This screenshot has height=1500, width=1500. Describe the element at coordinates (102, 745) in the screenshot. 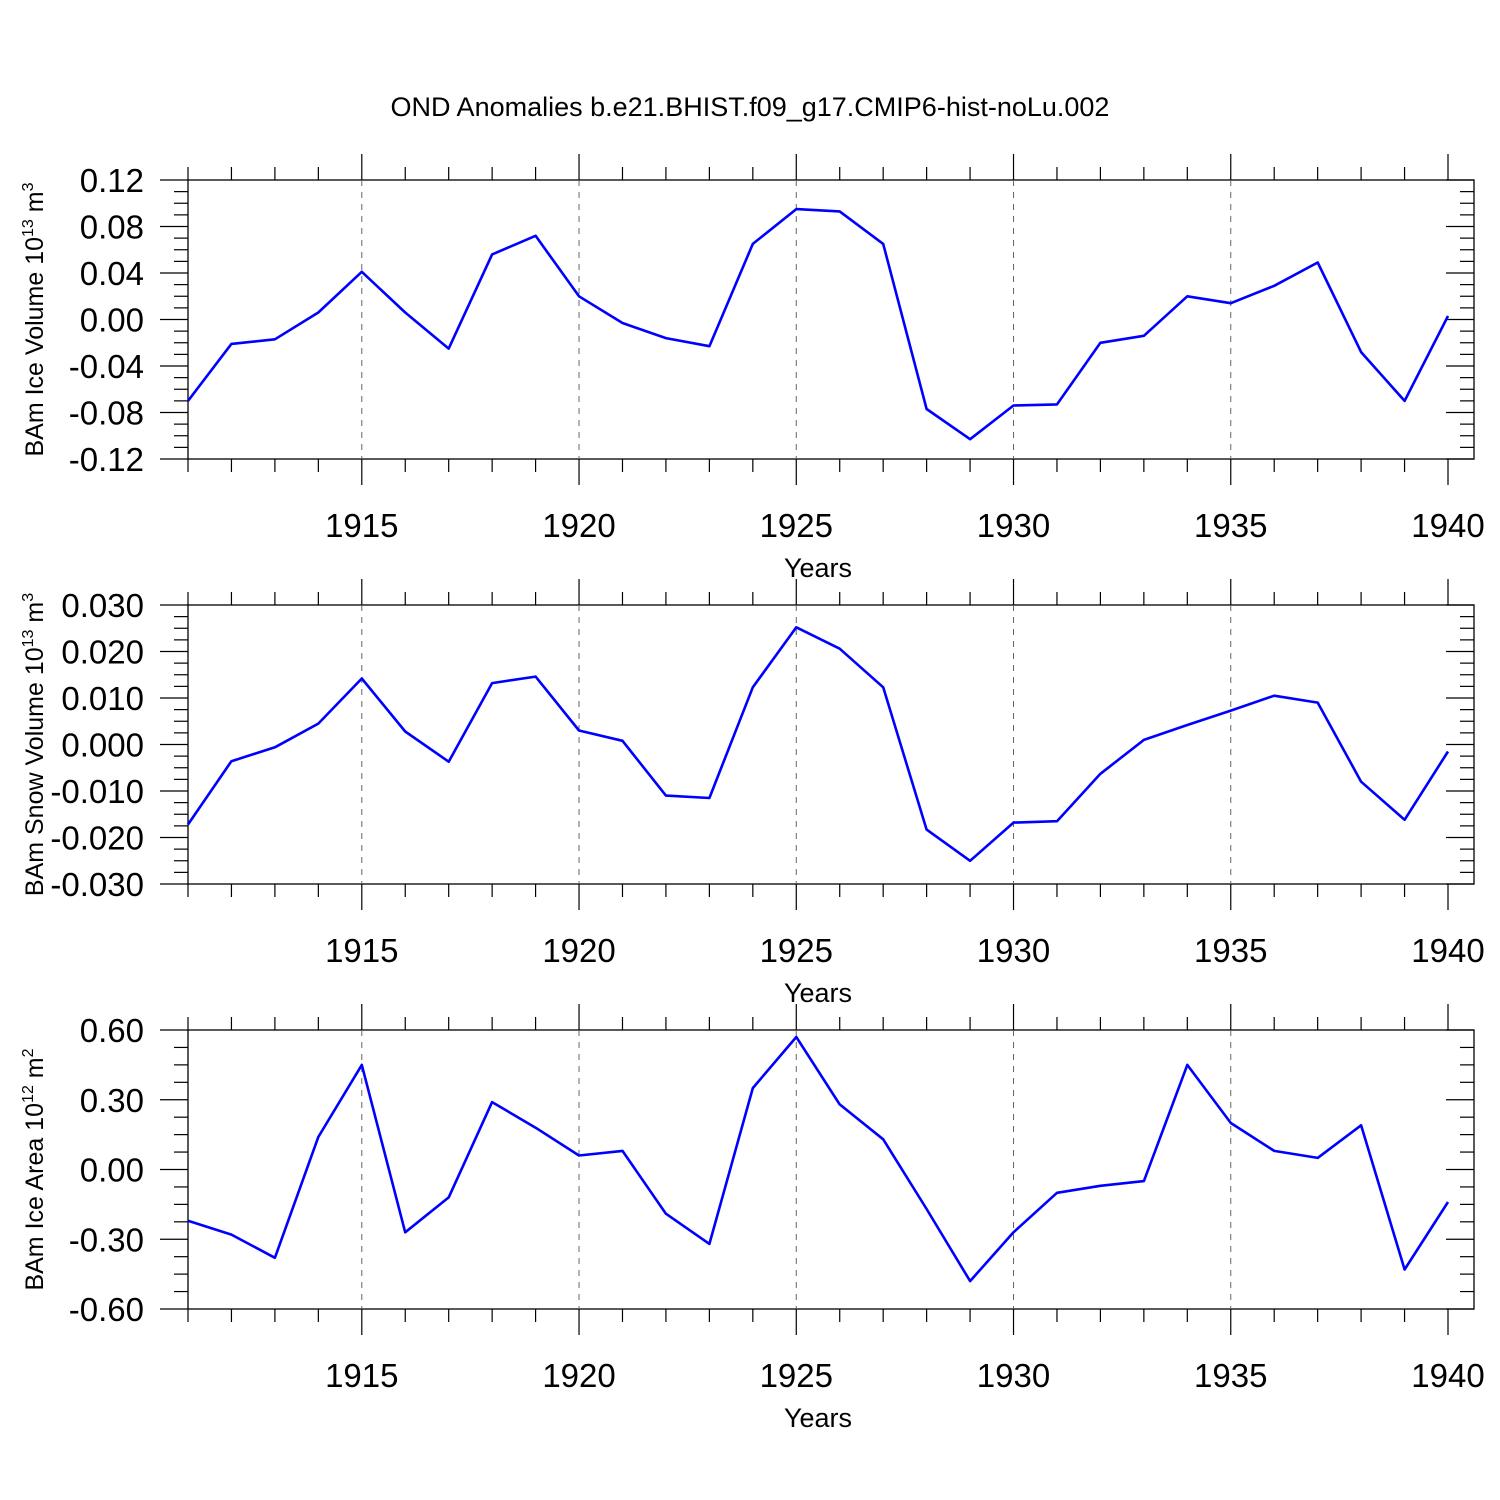

I see `snow-volume-y-tick-label: 0.000` at that location.